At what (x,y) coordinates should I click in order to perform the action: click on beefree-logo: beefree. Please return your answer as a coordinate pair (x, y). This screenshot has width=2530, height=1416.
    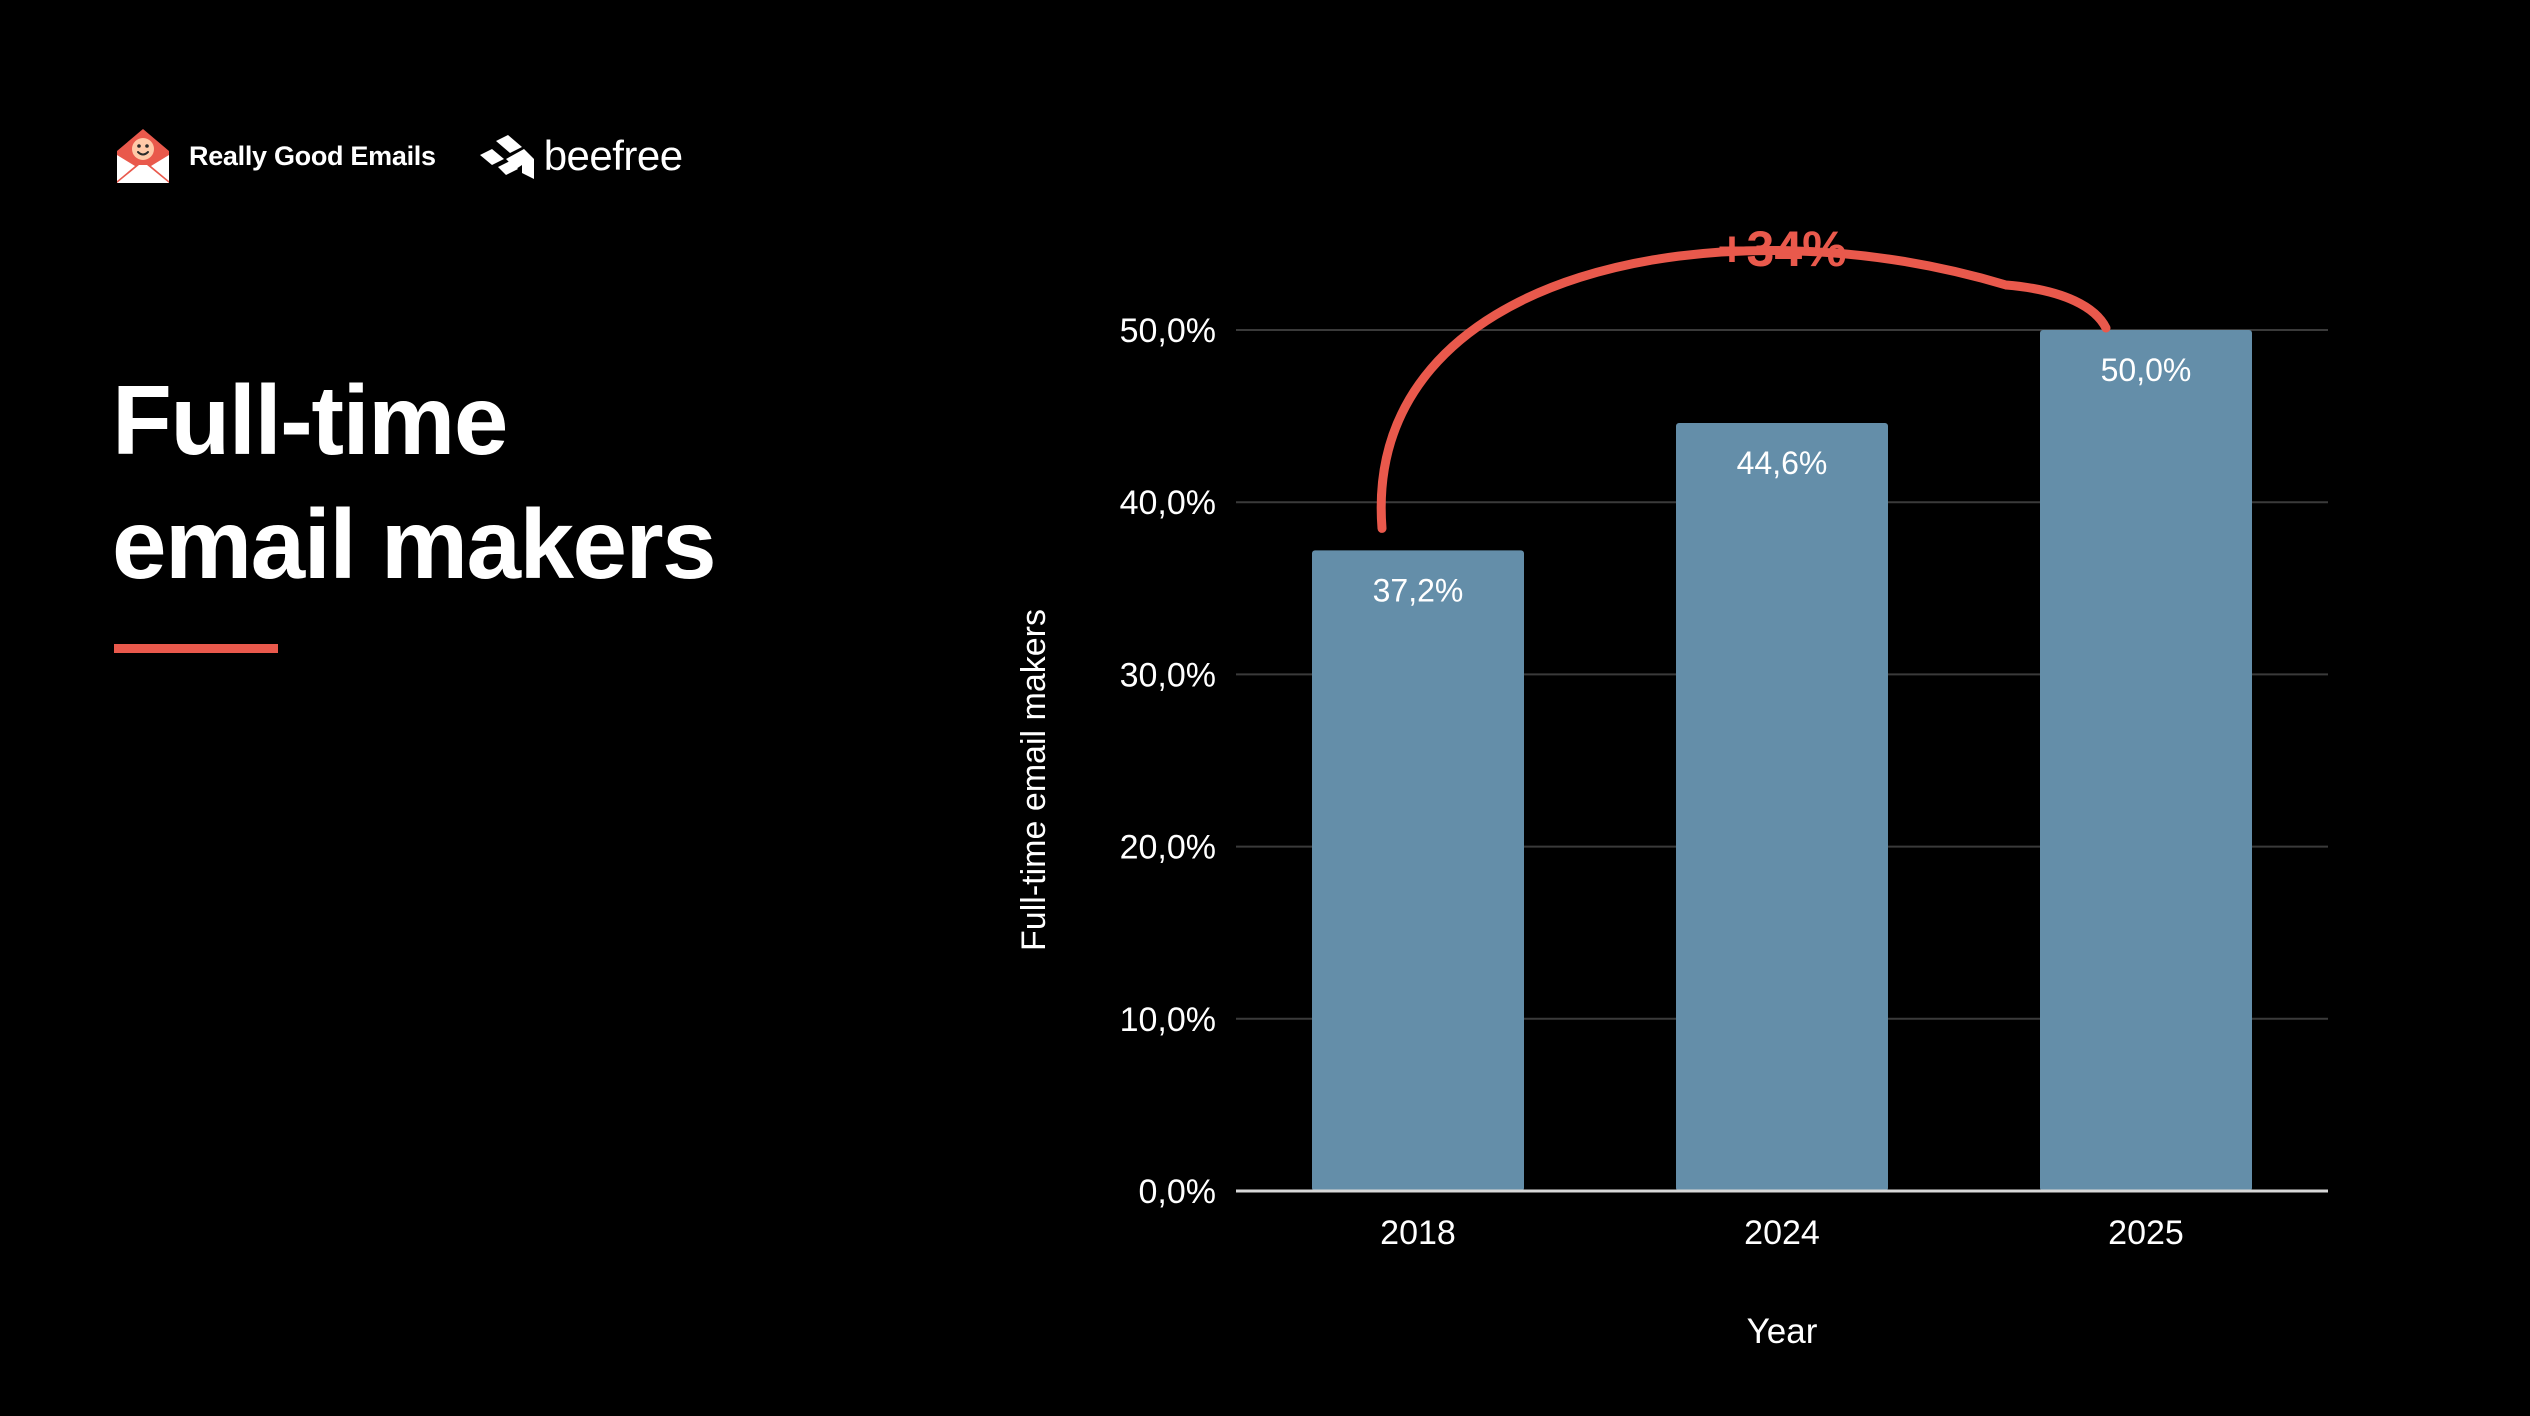
    Looking at the image, I should click on (580, 156).